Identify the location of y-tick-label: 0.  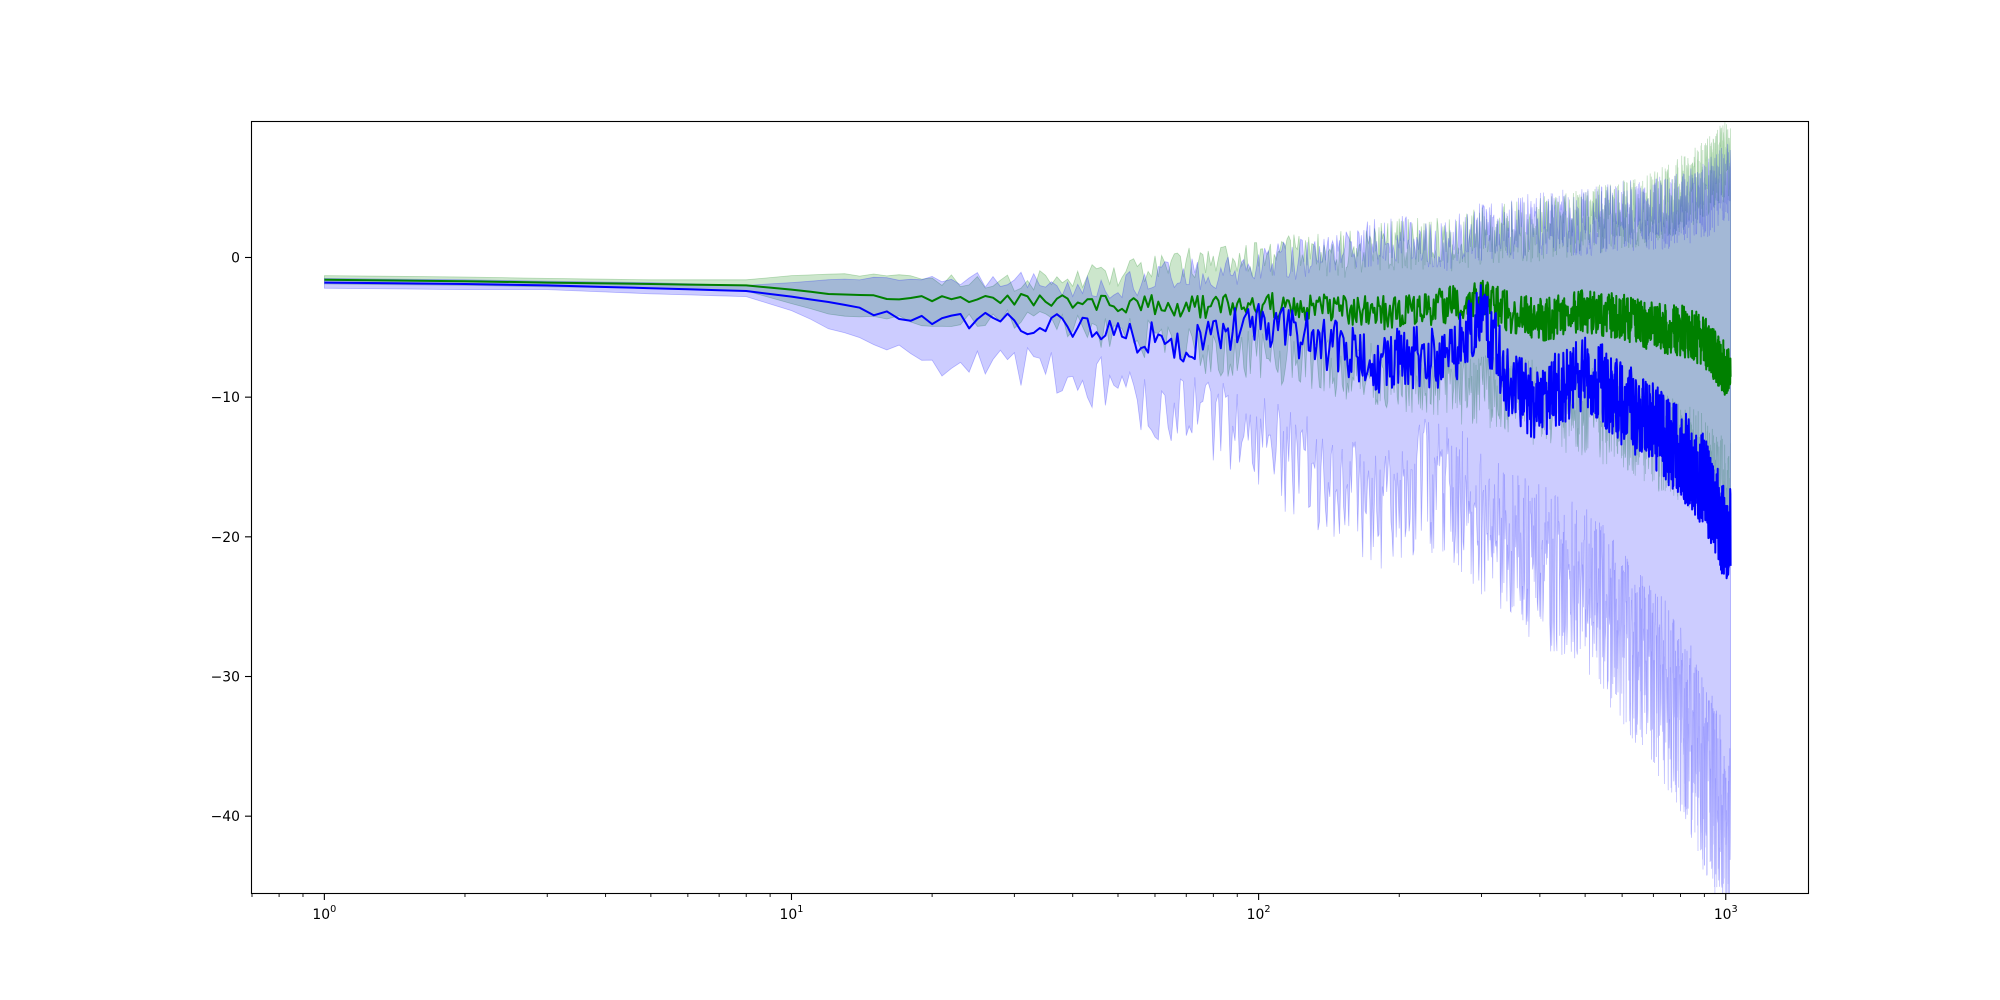
(235, 258).